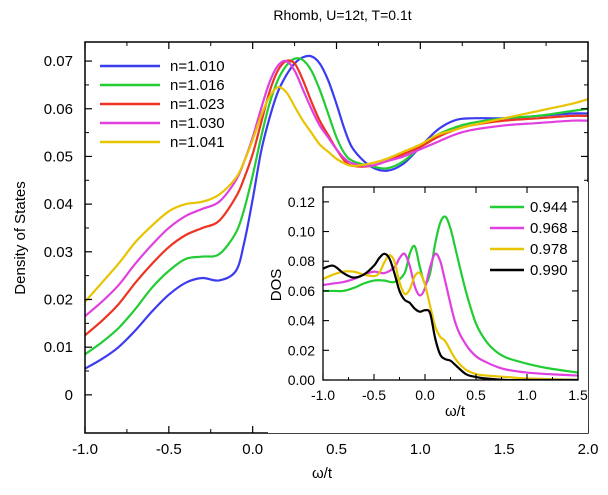  What do you see at coordinates (197, 66) in the screenshot?
I see `legend-label: n=1.010` at bounding box center [197, 66].